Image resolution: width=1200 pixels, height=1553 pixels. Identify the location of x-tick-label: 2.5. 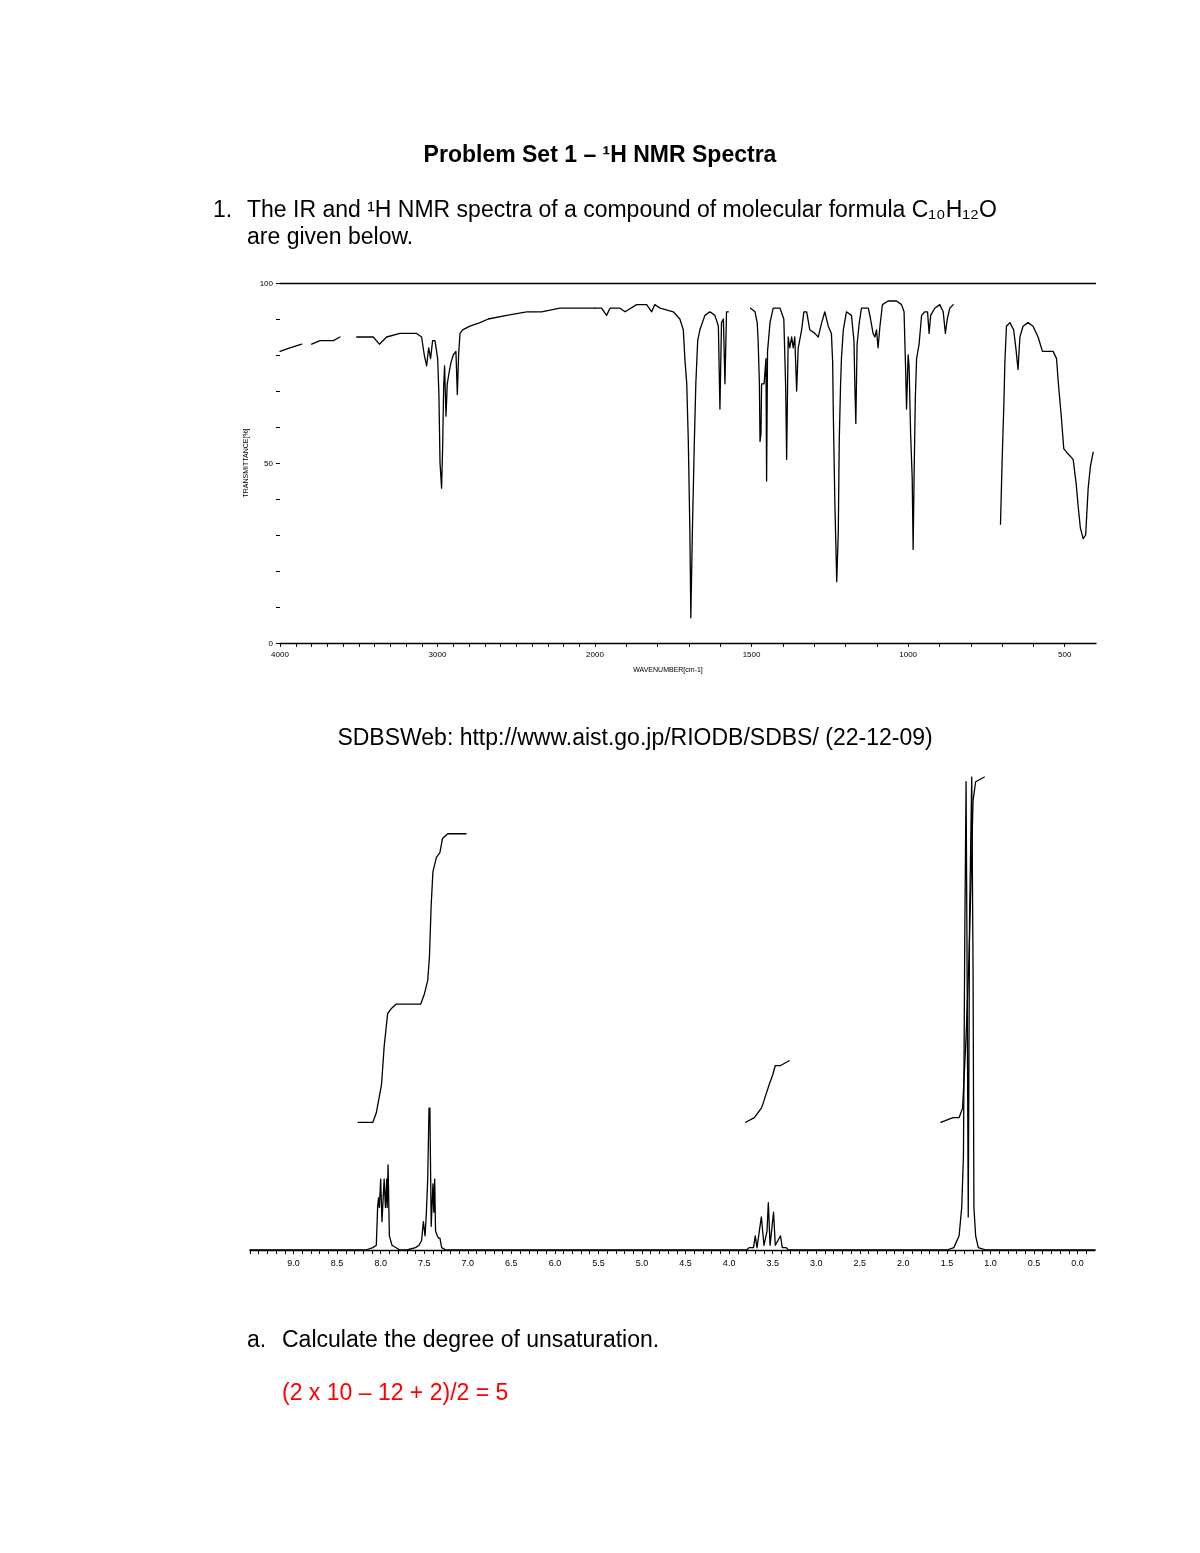
(860, 1262).